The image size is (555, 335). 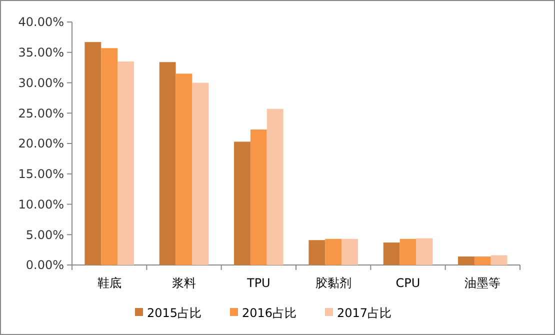 What do you see at coordinates (174, 313) in the screenshot?
I see `legend-label: 2015占比` at bounding box center [174, 313].